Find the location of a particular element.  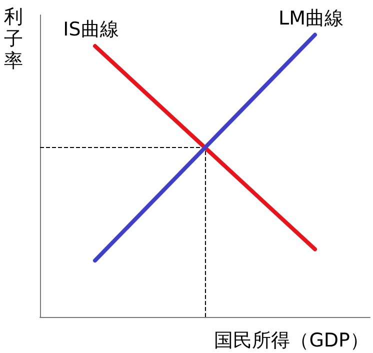

y-axis-title: 利子率 is located at coordinates (13, 39).